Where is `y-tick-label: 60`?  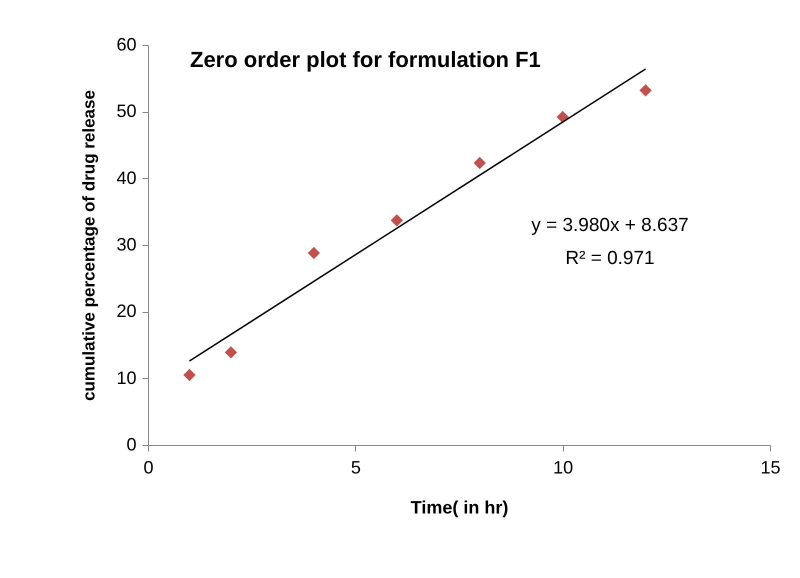
y-tick-label: 60 is located at coordinates (126, 44).